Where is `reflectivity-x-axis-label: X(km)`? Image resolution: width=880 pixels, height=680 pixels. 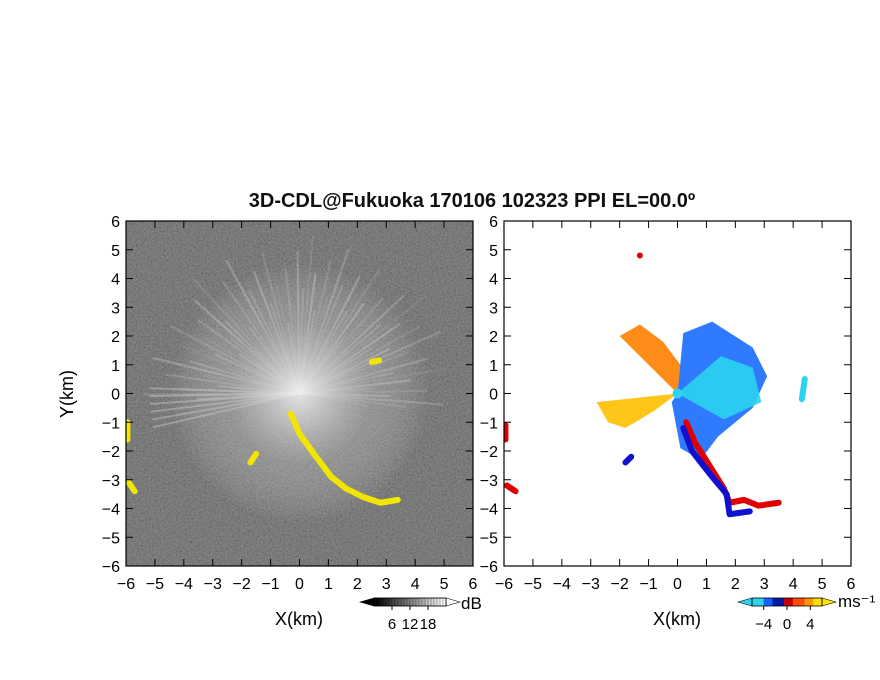 reflectivity-x-axis-label: X(km) is located at coordinates (299, 619).